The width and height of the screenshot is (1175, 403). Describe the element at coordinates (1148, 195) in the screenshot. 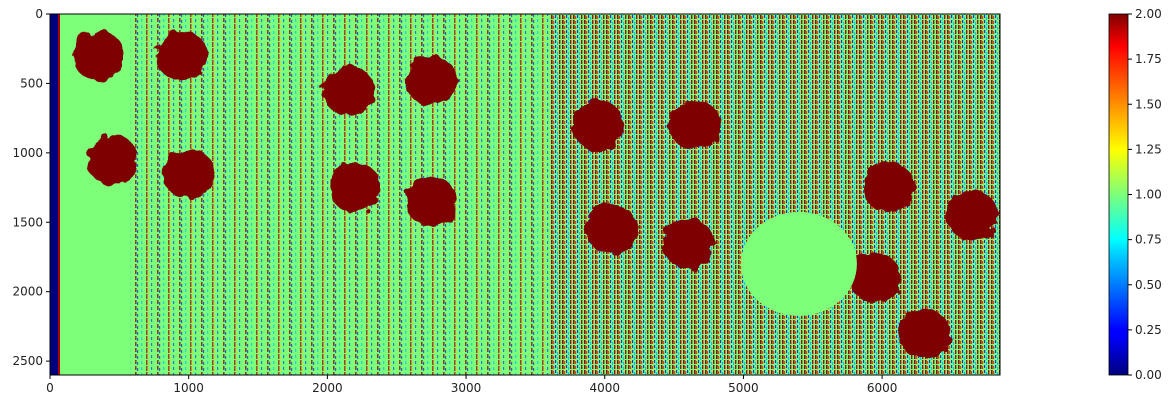

I see `colorbar-tick-label: 1.00` at that location.